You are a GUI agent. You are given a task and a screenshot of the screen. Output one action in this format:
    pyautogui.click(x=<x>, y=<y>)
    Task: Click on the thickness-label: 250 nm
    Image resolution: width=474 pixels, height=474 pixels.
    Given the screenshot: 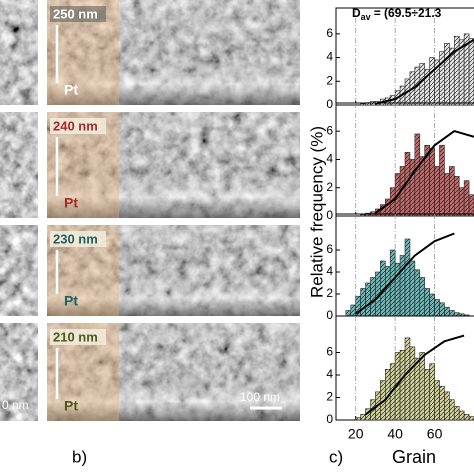 What is the action you would take?
    pyautogui.click(x=75, y=13)
    